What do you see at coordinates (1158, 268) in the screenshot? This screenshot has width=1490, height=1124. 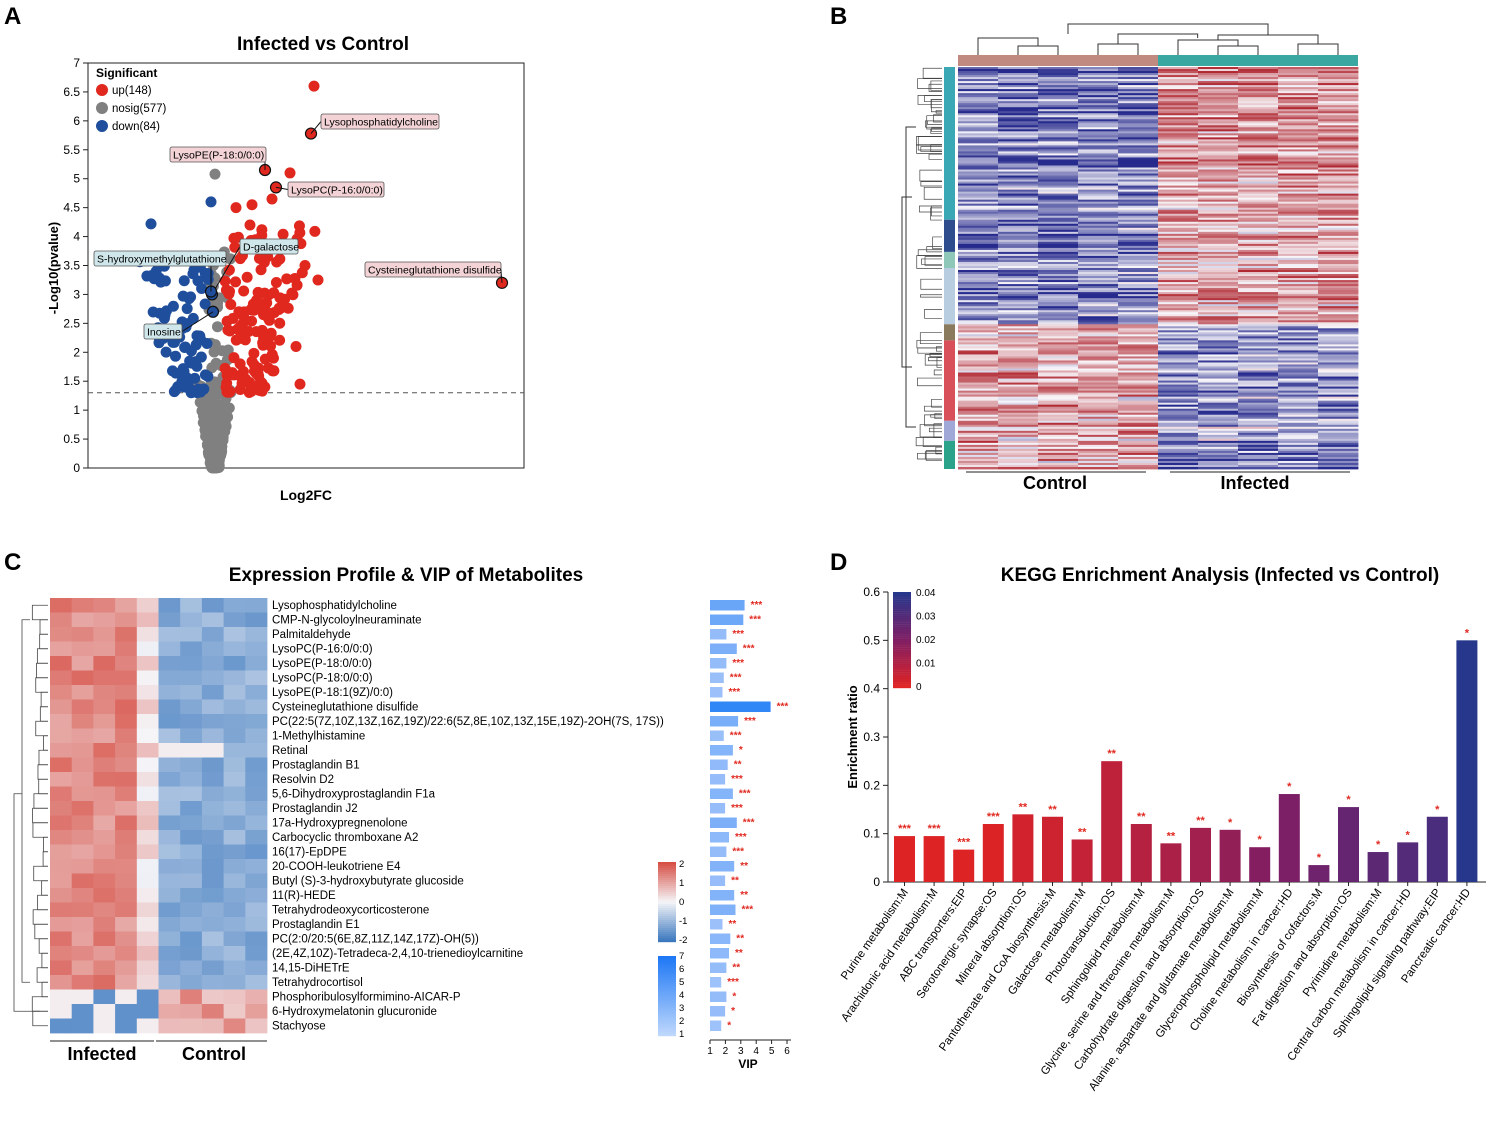 I see `heatmap-cells` at bounding box center [1158, 268].